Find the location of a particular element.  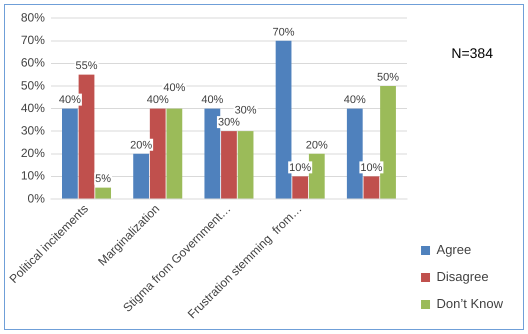

y-tick-label: 30% is located at coordinates (33, 130).